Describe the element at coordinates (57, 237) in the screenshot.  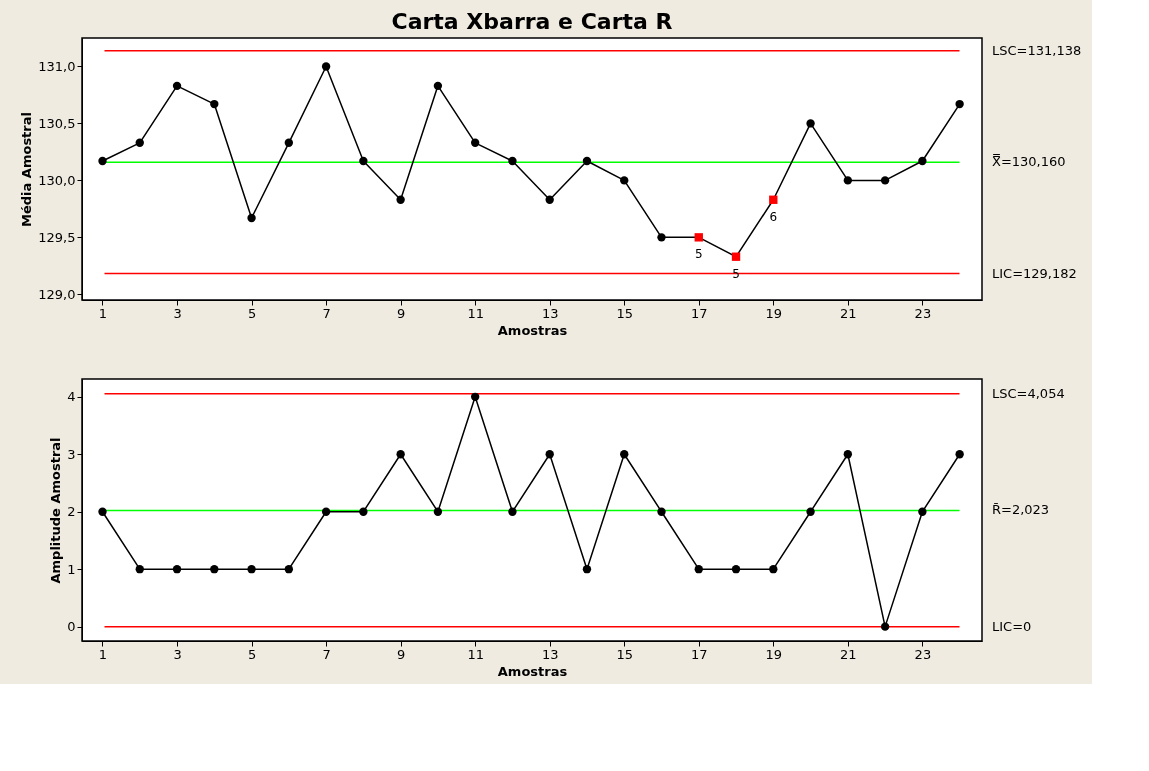
I see `y-tick-label: 129,5` at that location.